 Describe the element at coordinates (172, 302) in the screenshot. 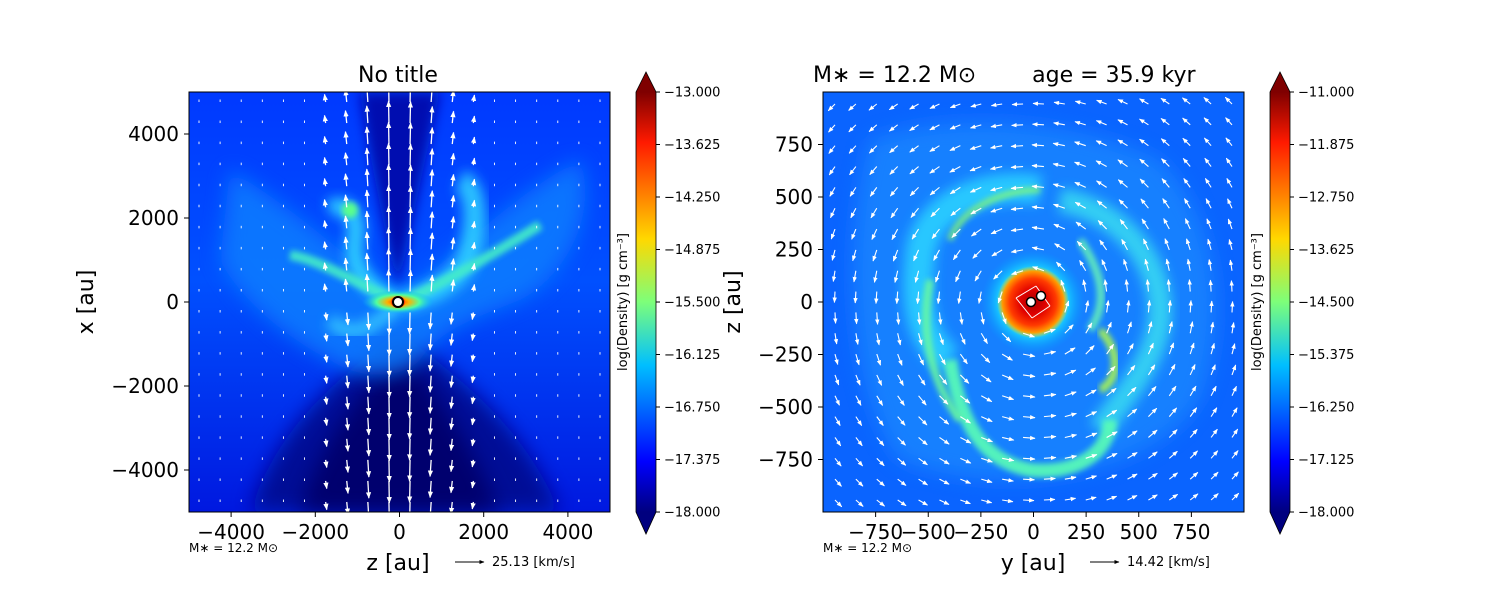

I see `left-y-tick-label: 0` at that location.